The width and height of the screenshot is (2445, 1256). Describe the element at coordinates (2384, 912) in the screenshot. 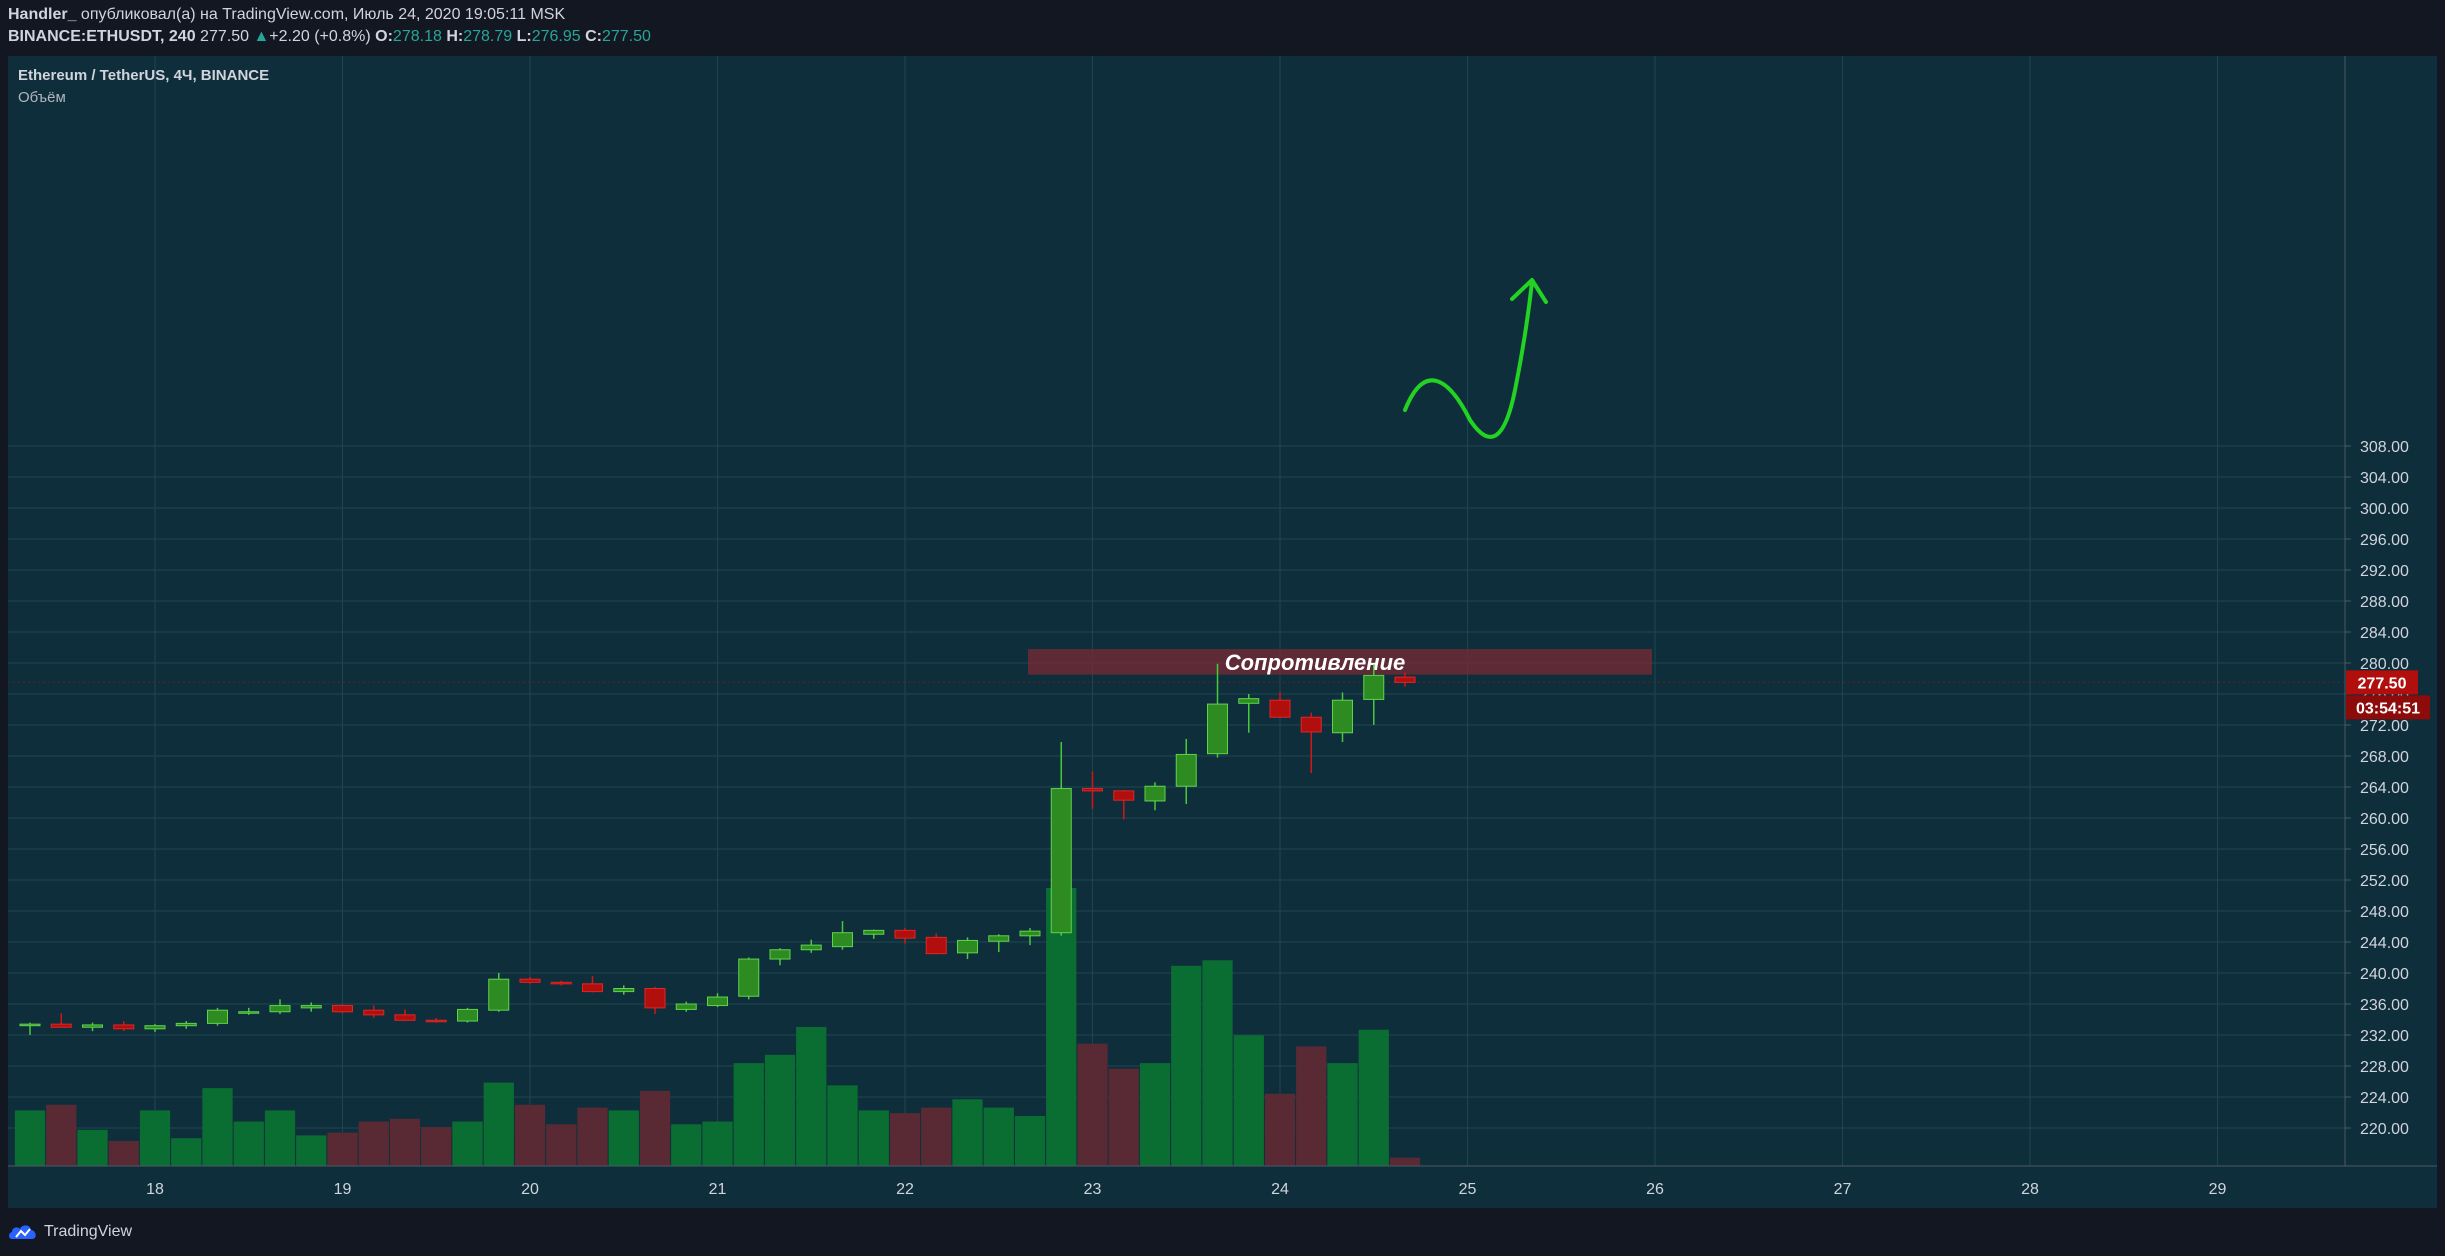

I see `price-tick-label: 248.00` at that location.